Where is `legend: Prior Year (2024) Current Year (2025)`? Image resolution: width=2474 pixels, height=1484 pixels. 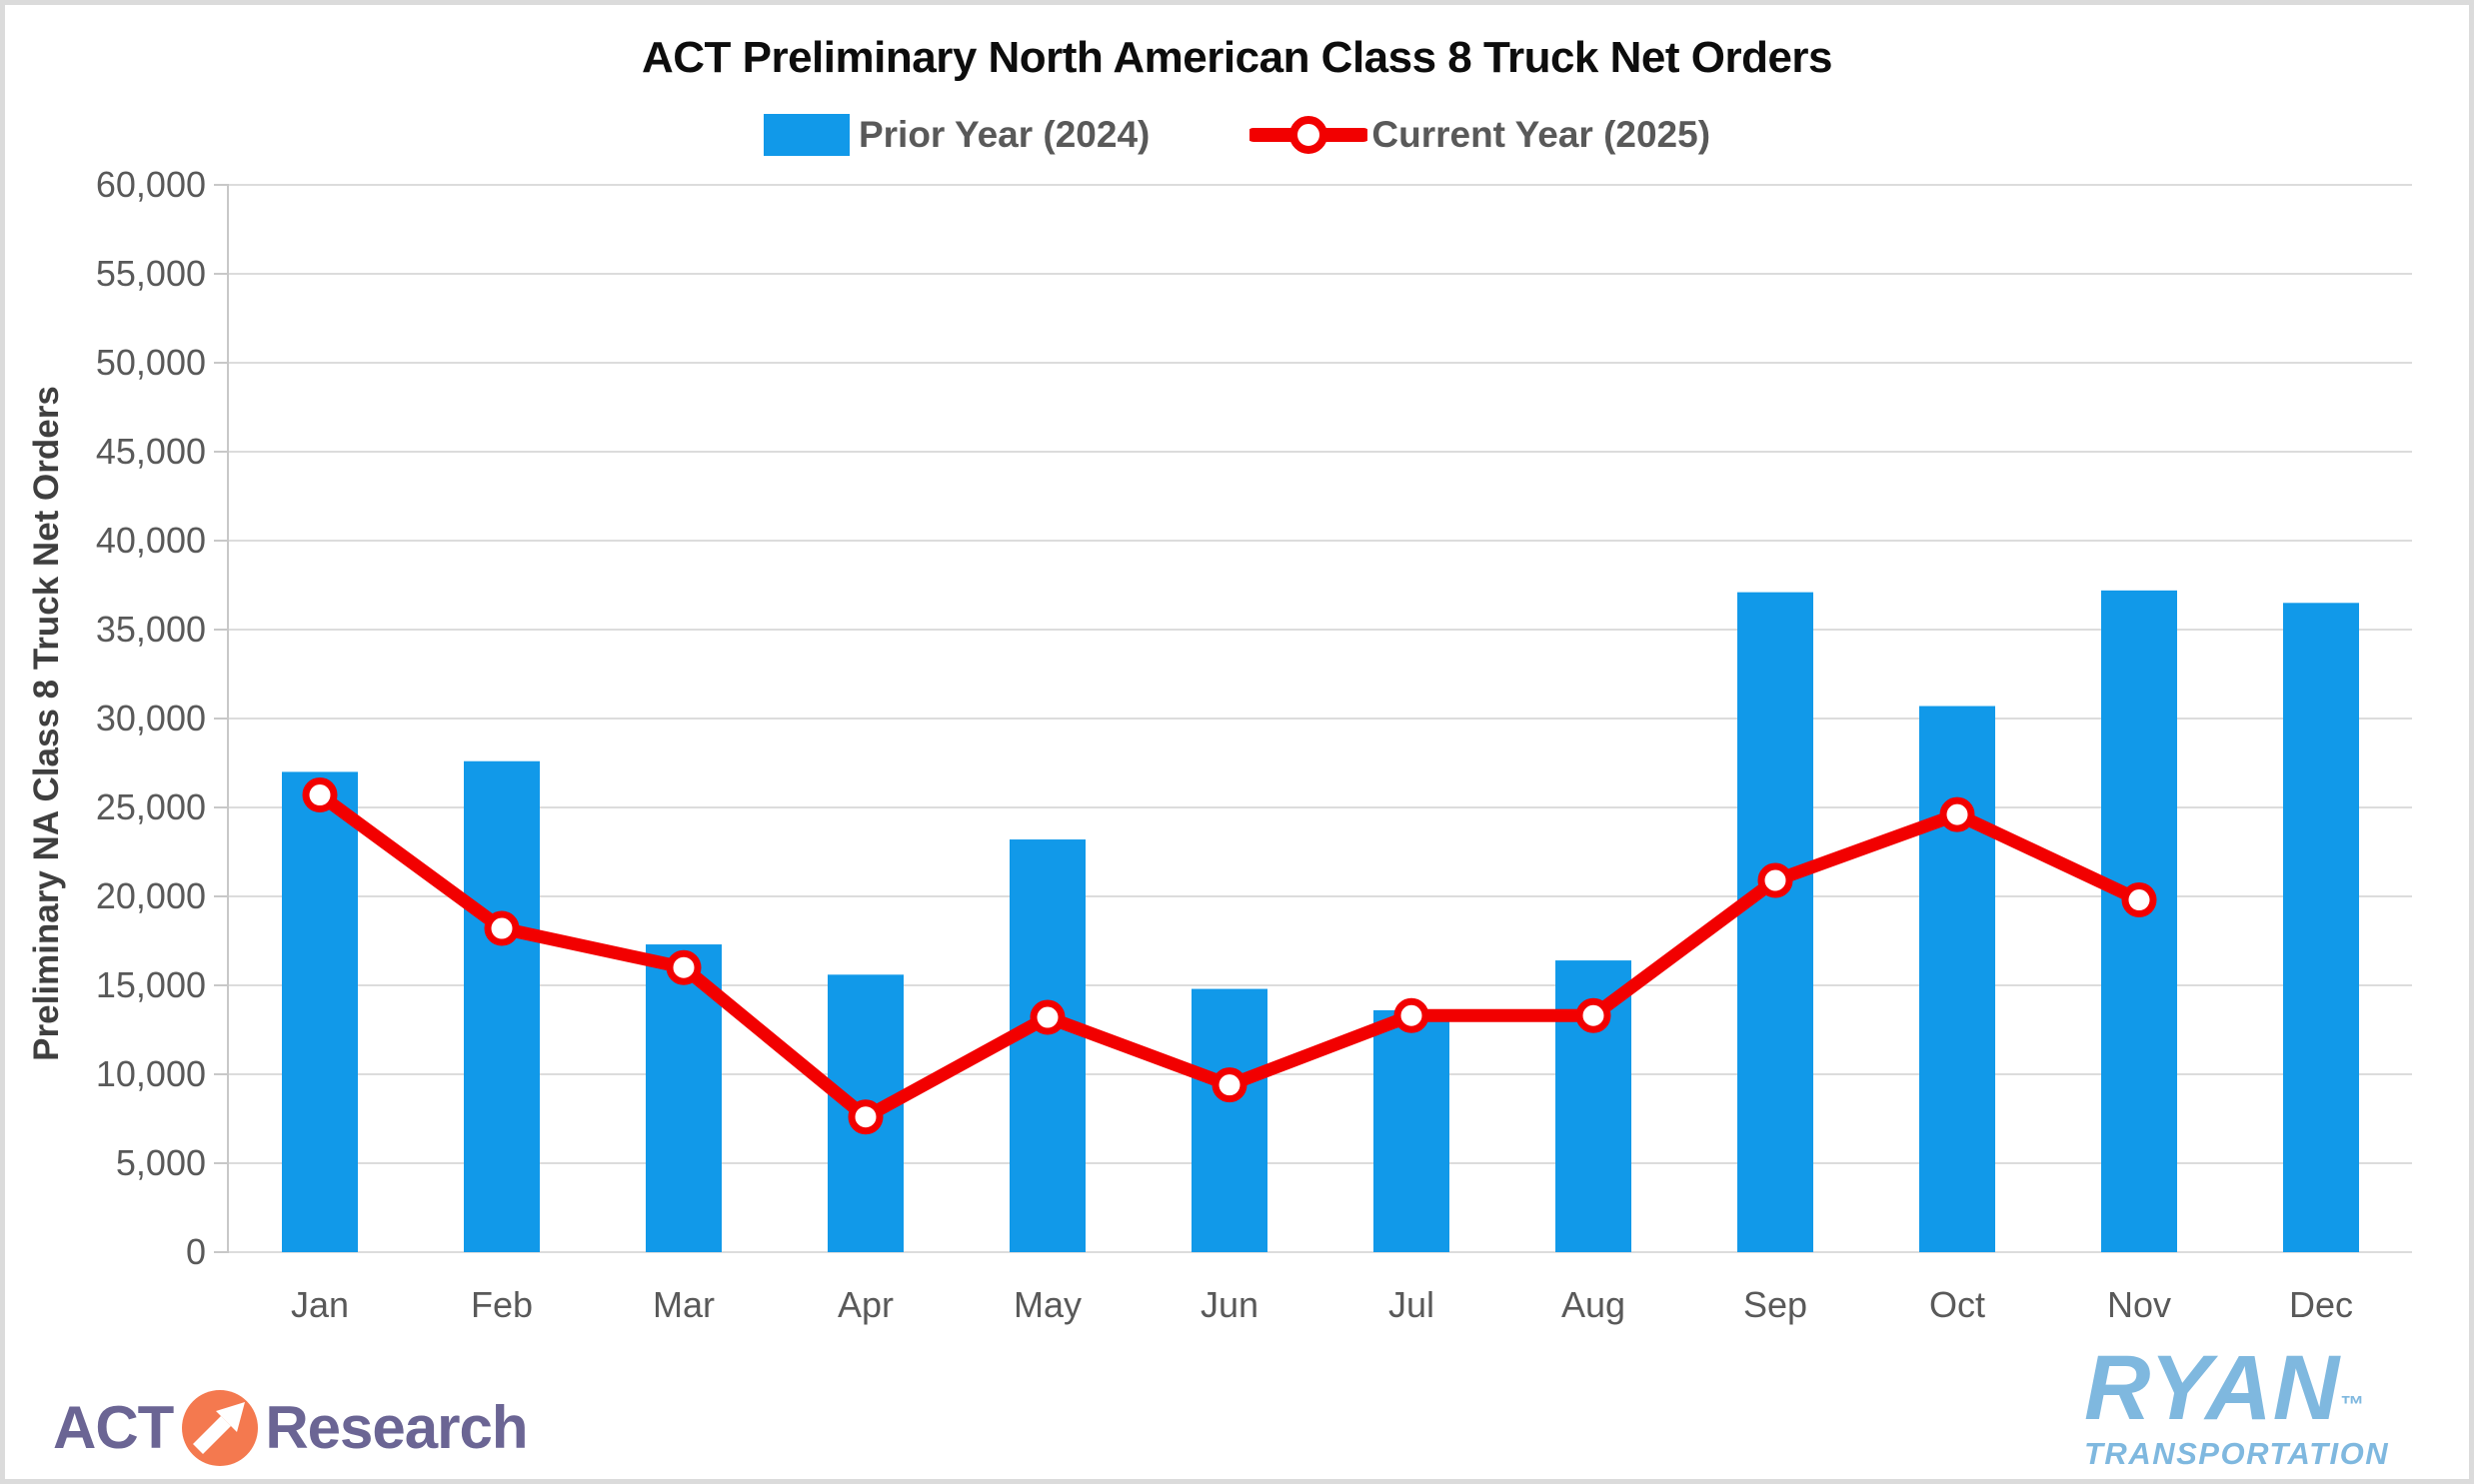 legend: Prior Year (2024) Current Year (2025) is located at coordinates (1237, 135).